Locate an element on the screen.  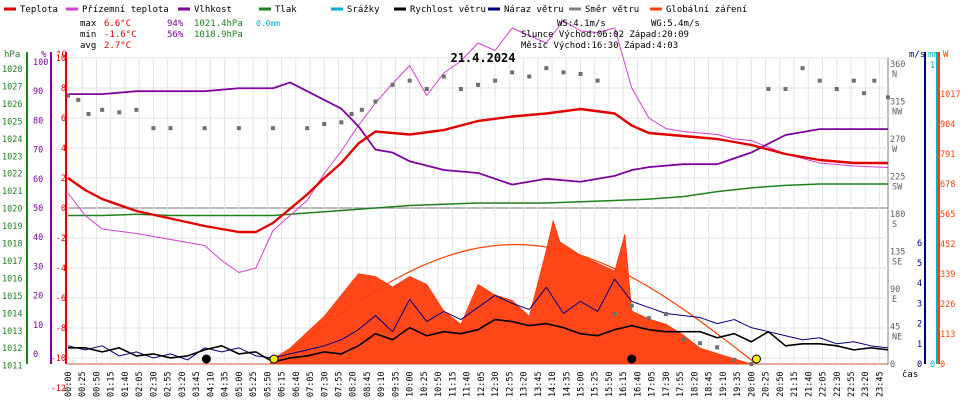
wm2-tick-label: 339 is located at coordinates (947, 275).